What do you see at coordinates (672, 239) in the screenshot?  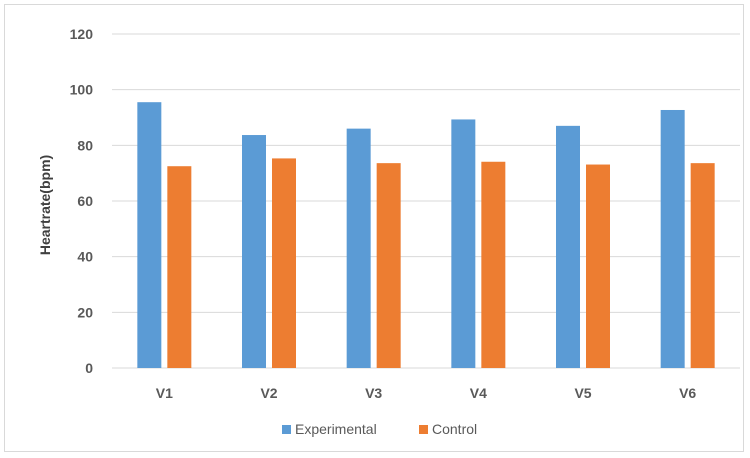 I see `bar-experimental-v6` at bounding box center [672, 239].